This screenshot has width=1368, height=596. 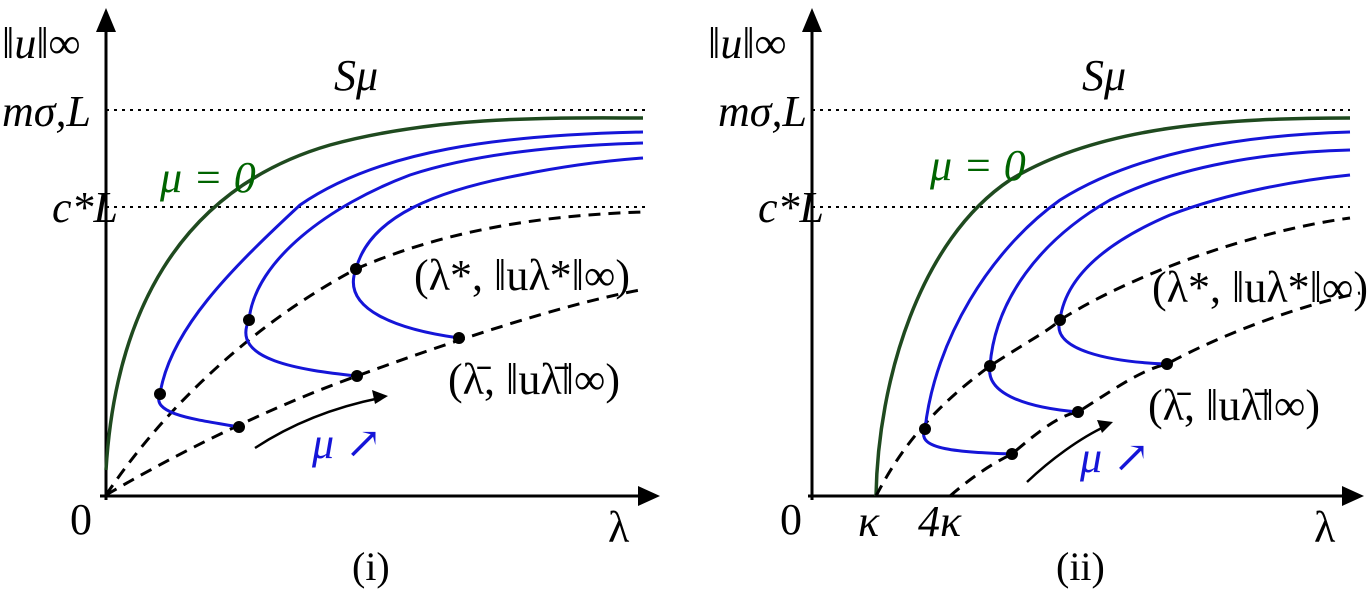 What do you see at coordinates (869, 521) in the screenshot?
I see `x-tick-label-kappa: κ` at bounding box center [869, 521].